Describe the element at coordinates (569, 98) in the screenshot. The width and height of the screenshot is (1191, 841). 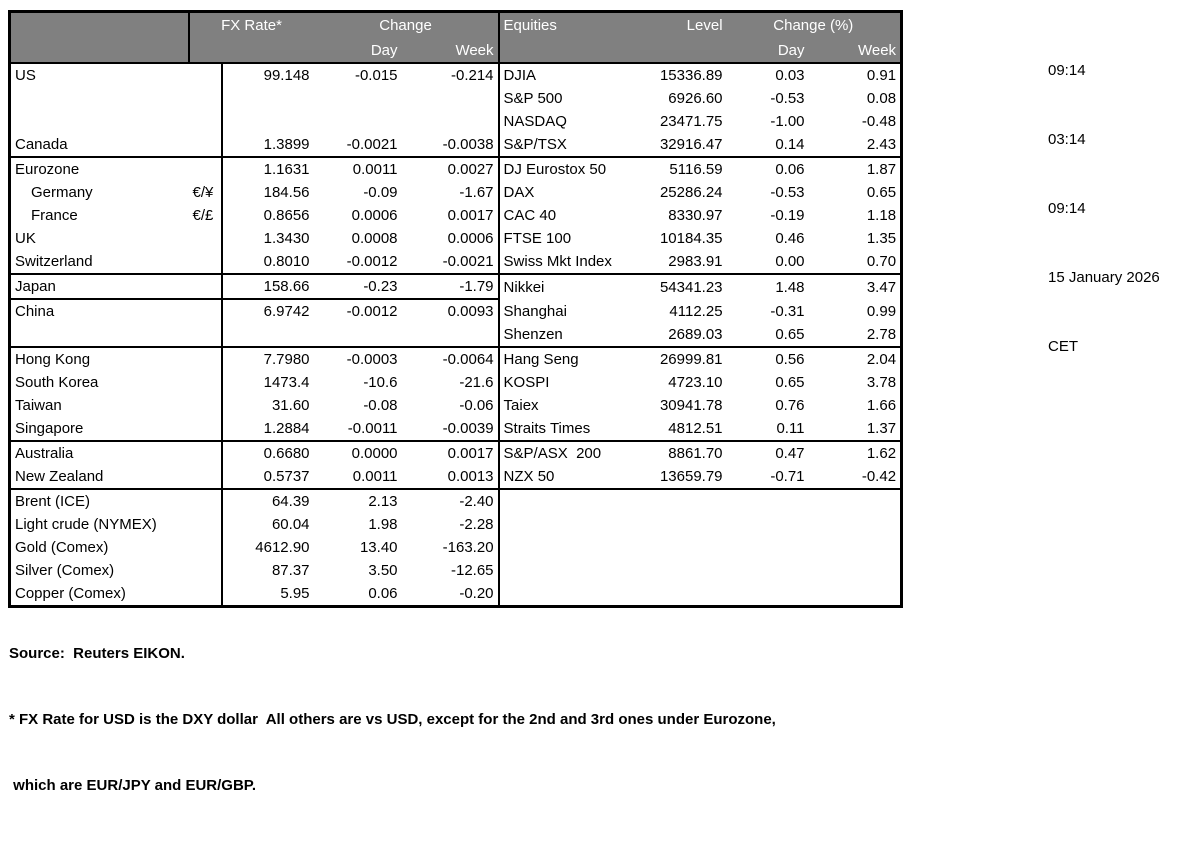
I see `equity-name: S&P 500` at that location.